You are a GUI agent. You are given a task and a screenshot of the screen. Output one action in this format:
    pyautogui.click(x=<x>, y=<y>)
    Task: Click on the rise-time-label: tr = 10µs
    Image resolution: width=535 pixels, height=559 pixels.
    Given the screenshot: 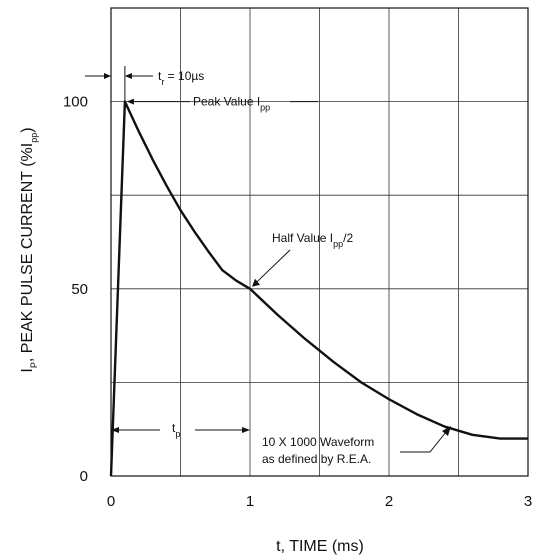 What is the action you would take?
    pyautogui.click(x=181, y=78)
    